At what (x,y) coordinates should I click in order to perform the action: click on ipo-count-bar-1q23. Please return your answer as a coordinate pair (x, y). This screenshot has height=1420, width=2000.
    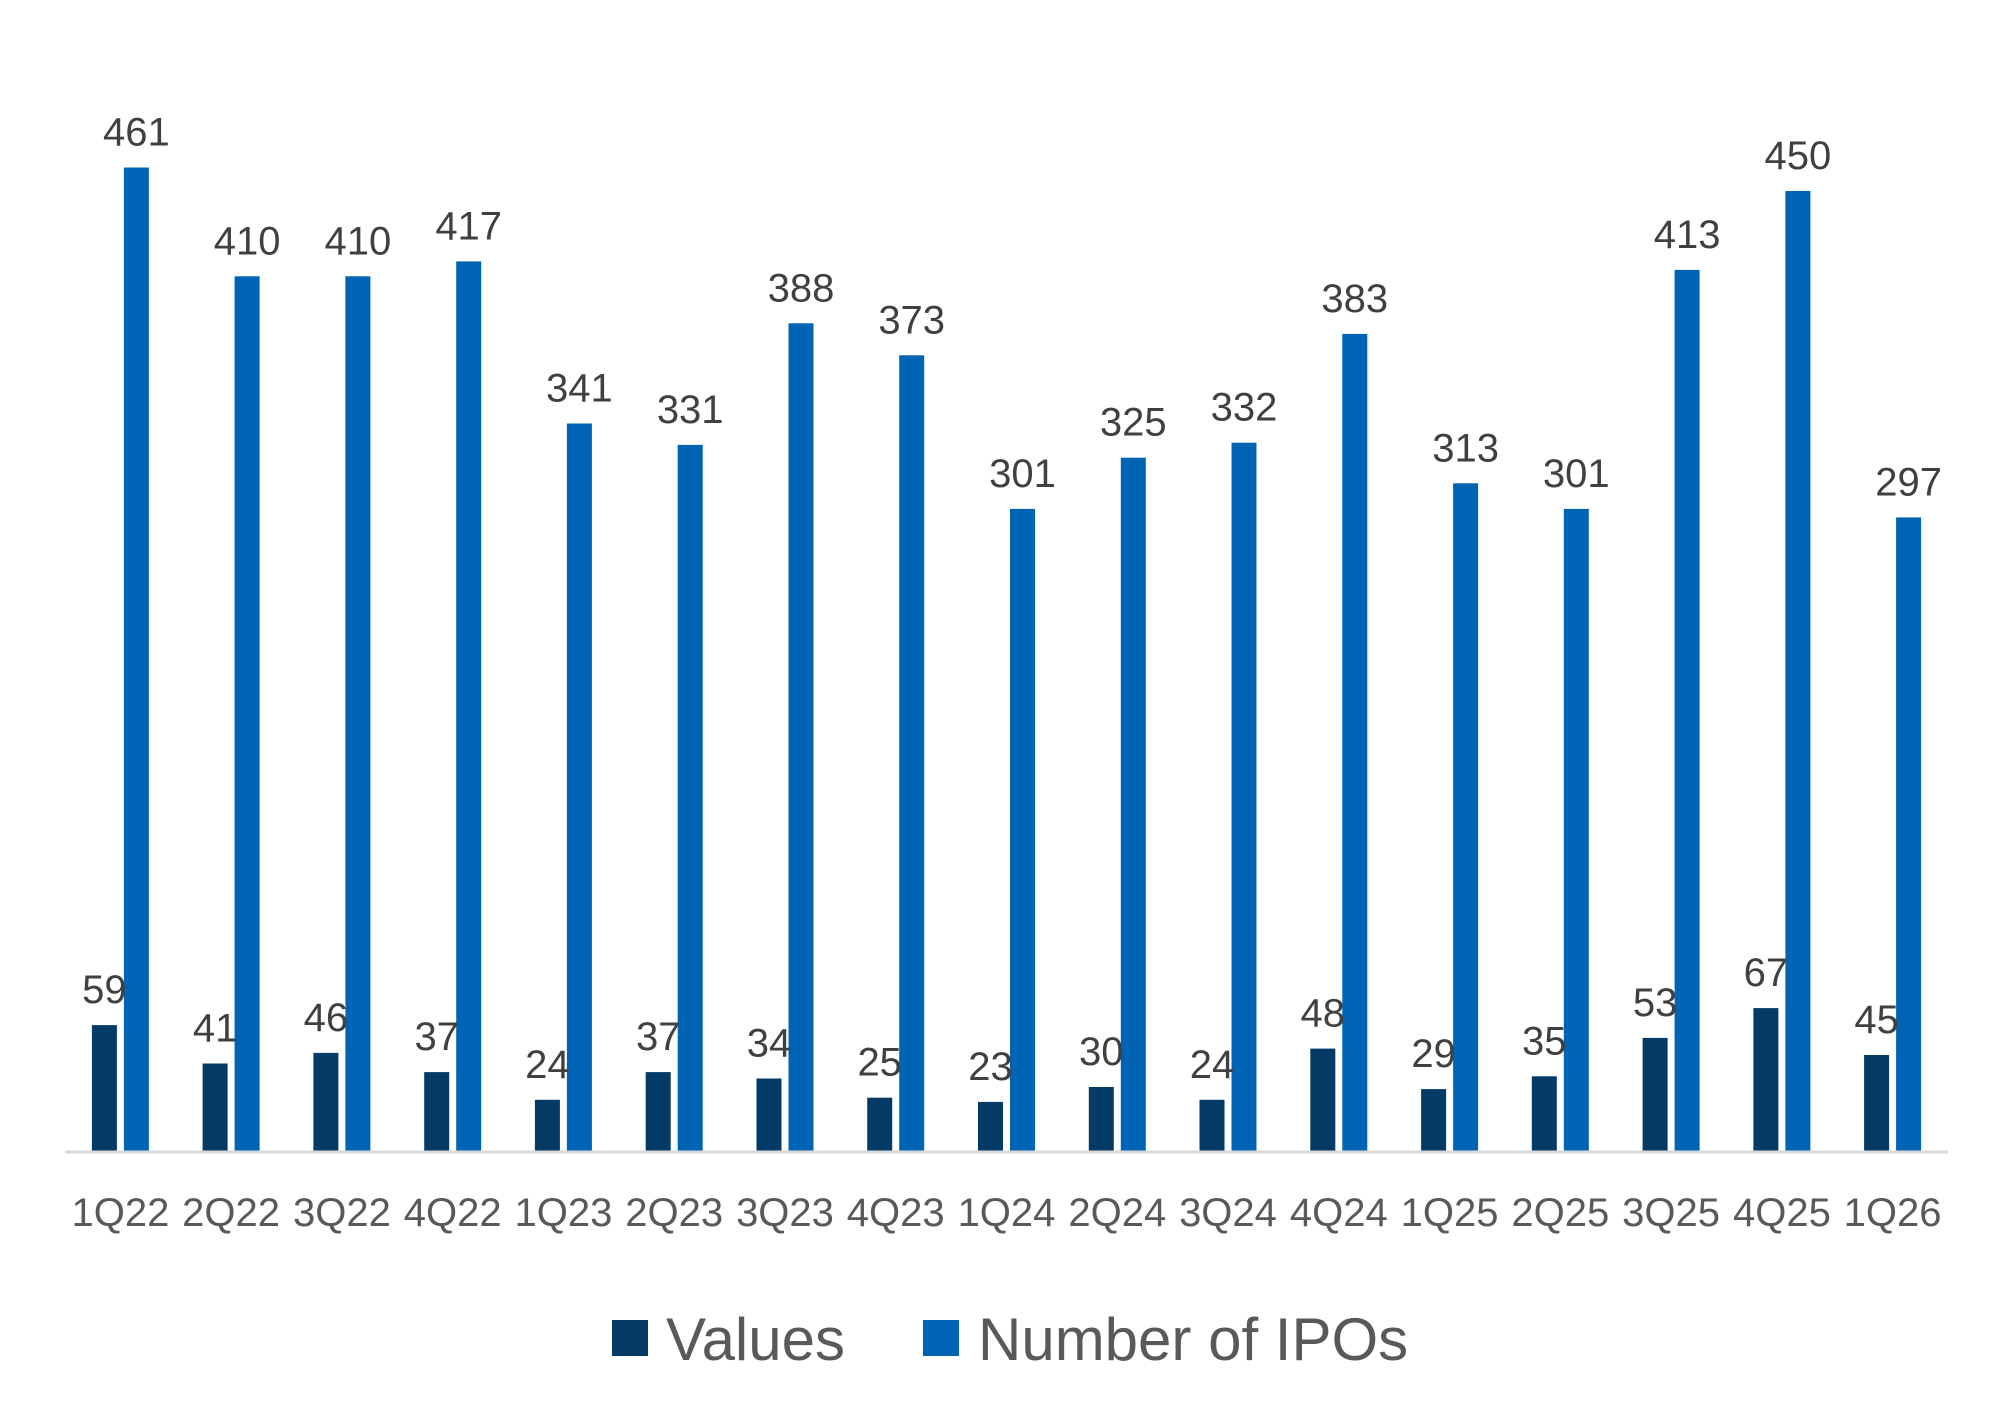
    Looking at the image, I should click on (579, 787).